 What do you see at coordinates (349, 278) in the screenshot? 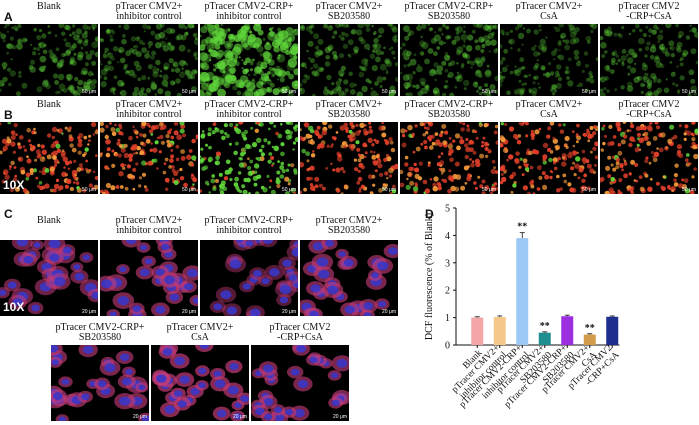
I see `micrograph-c-3: 20 μm` at bounding box center [349, 278].